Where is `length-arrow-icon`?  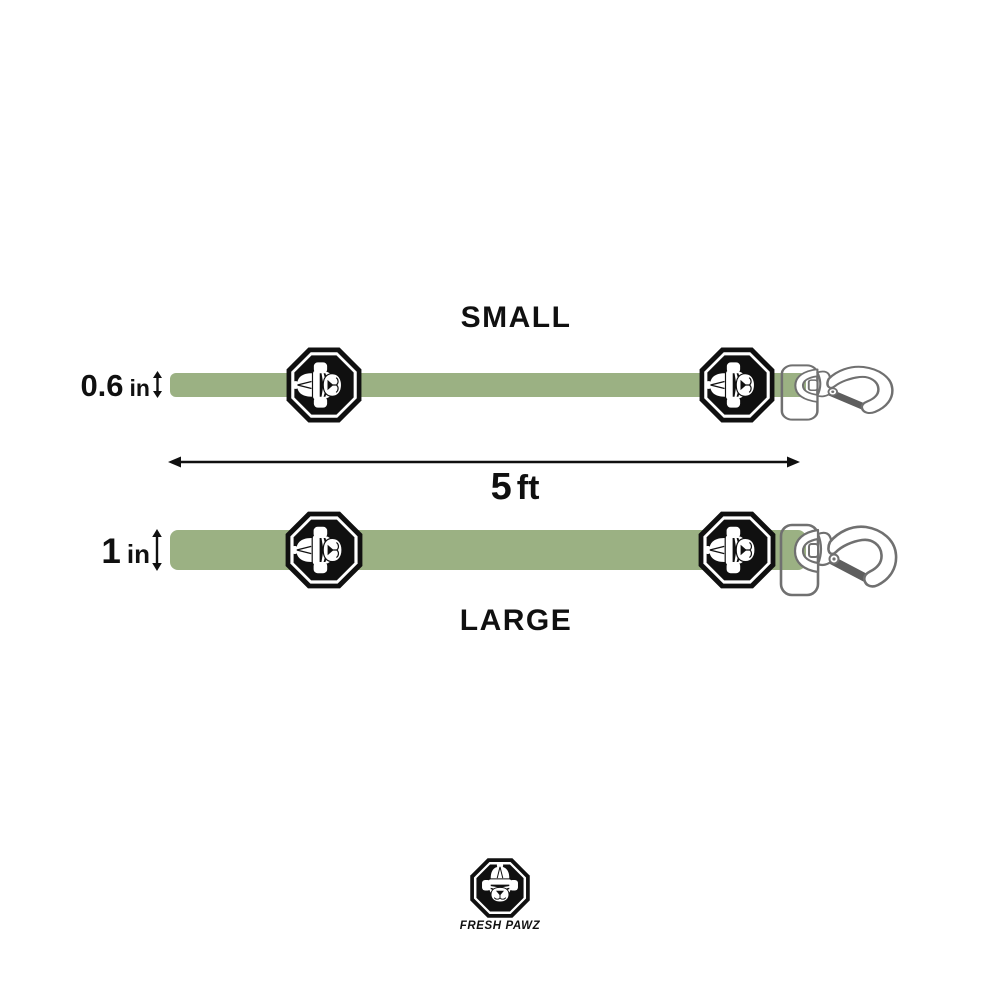
length-arrow-icon is located at coordinates (484, 462).